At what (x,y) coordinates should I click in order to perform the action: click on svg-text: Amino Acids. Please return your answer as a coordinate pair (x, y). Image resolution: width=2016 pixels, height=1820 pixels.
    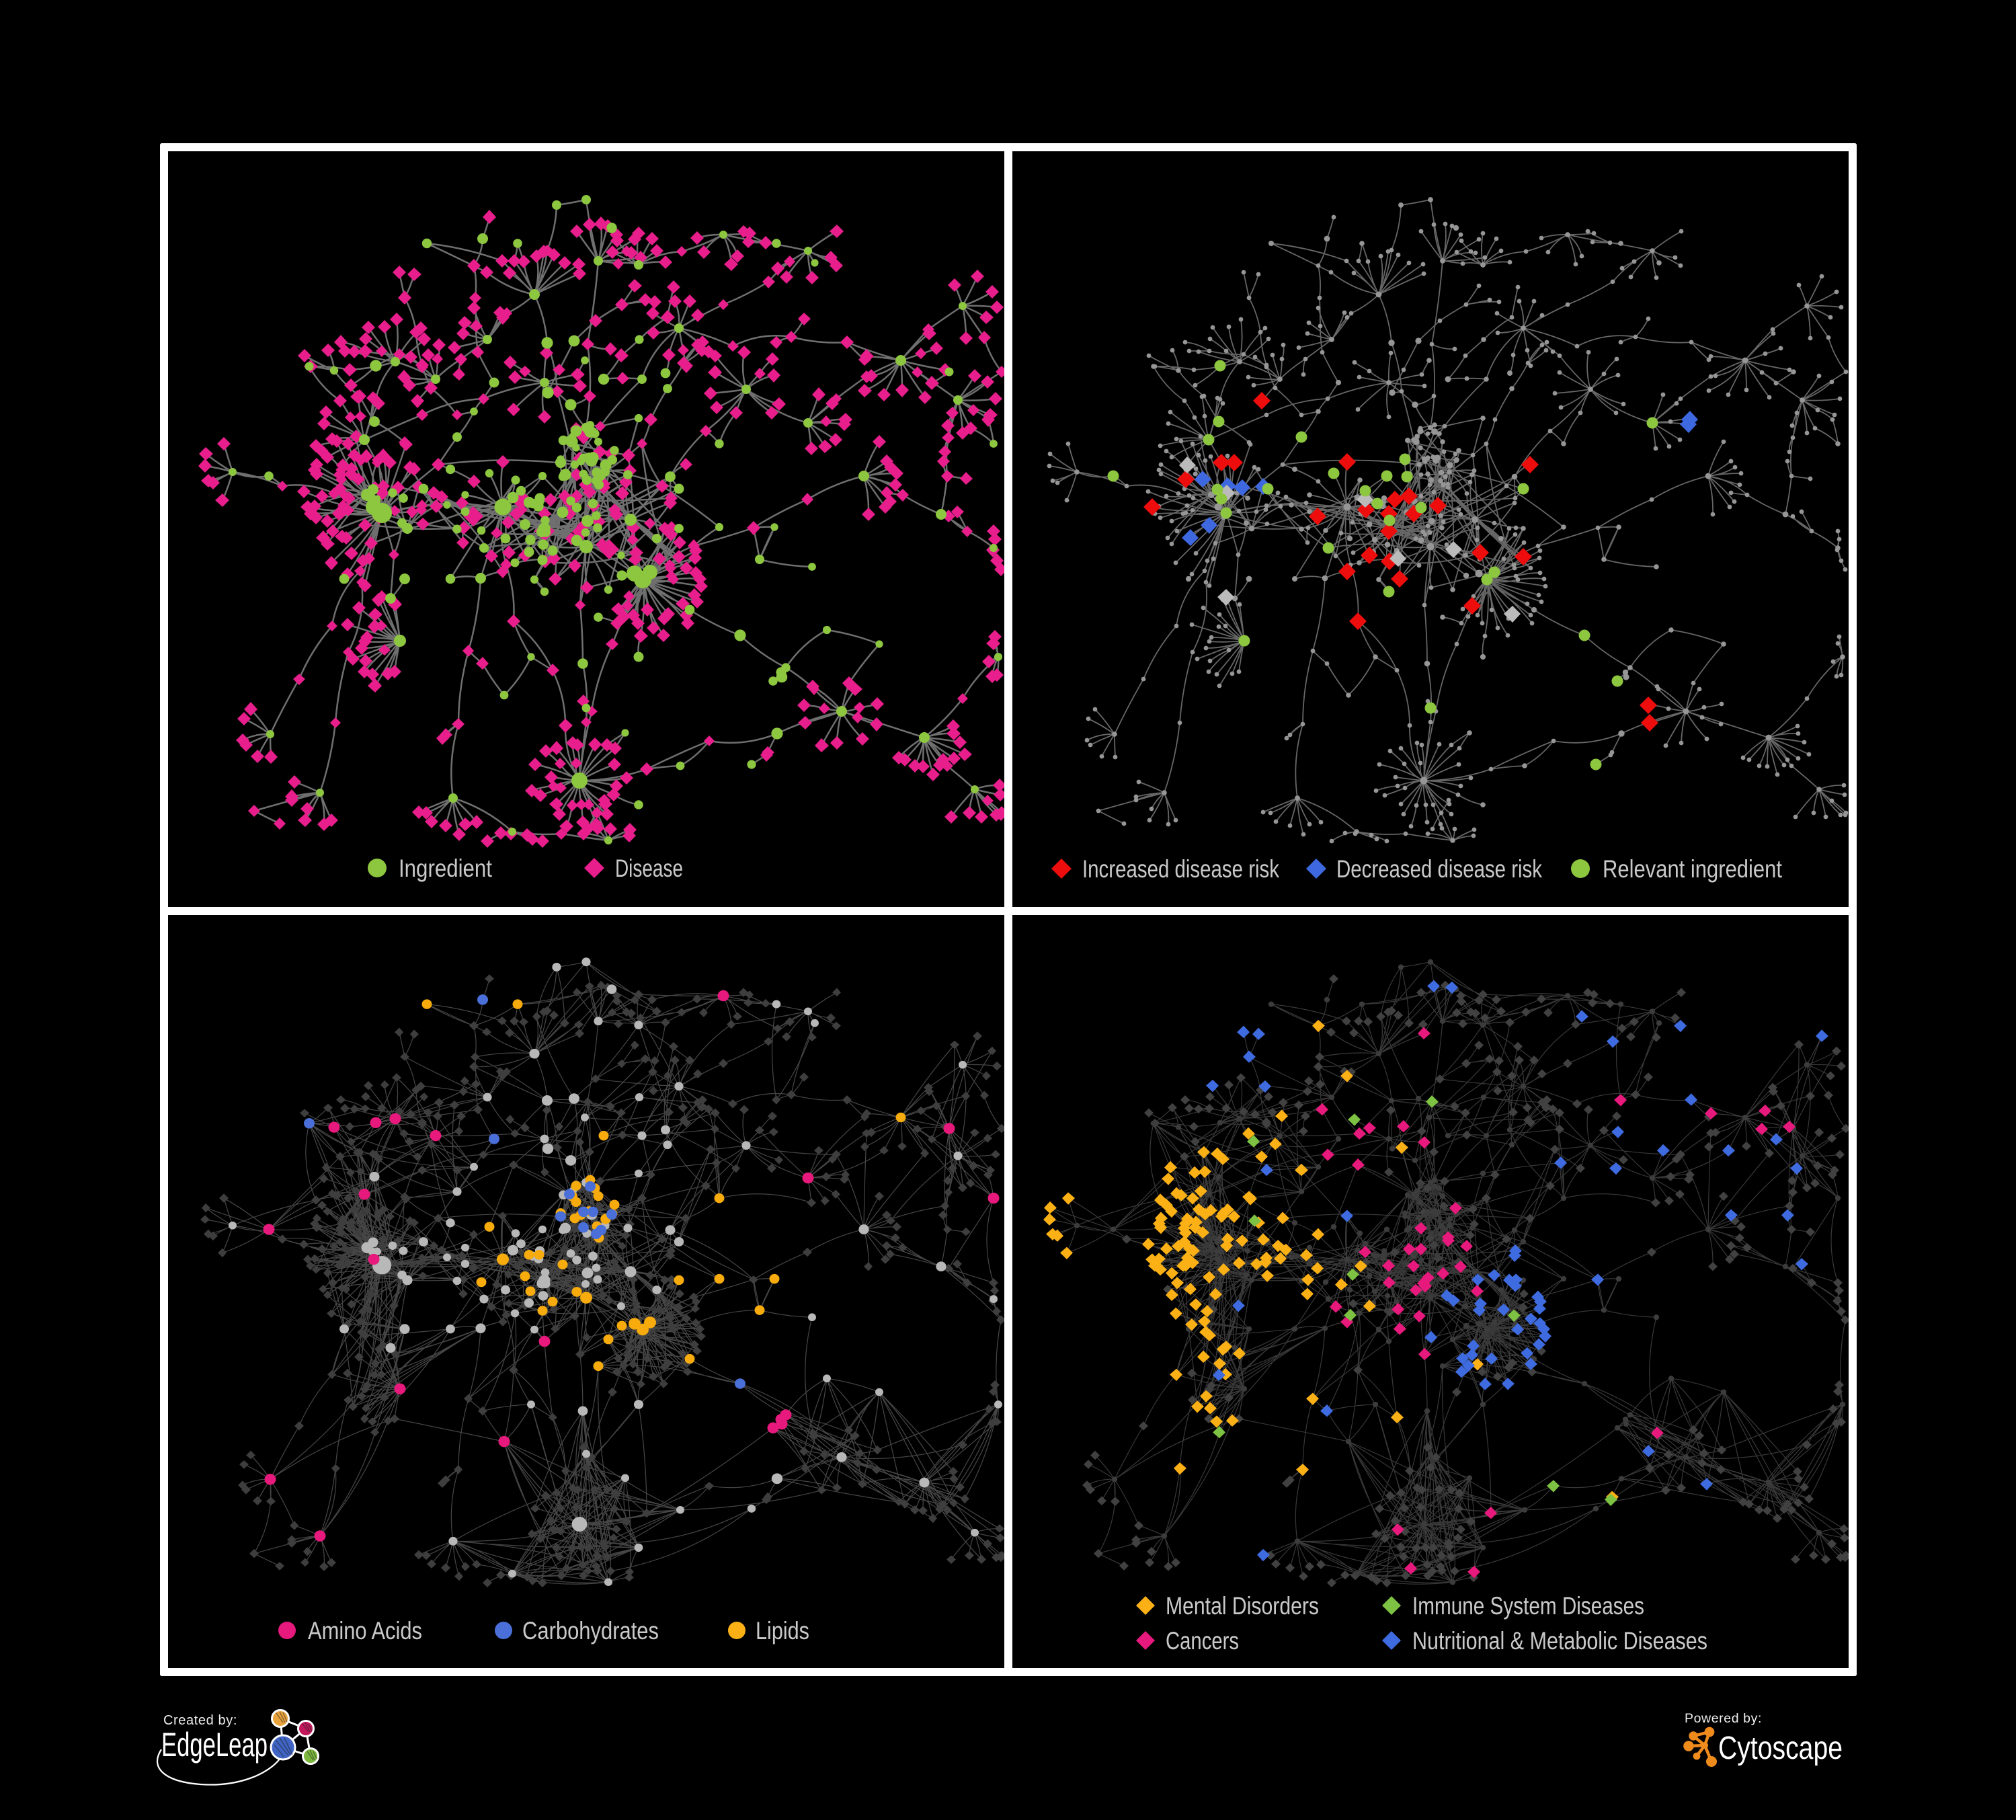
    Looking at the image, I should click on (365, 1631).